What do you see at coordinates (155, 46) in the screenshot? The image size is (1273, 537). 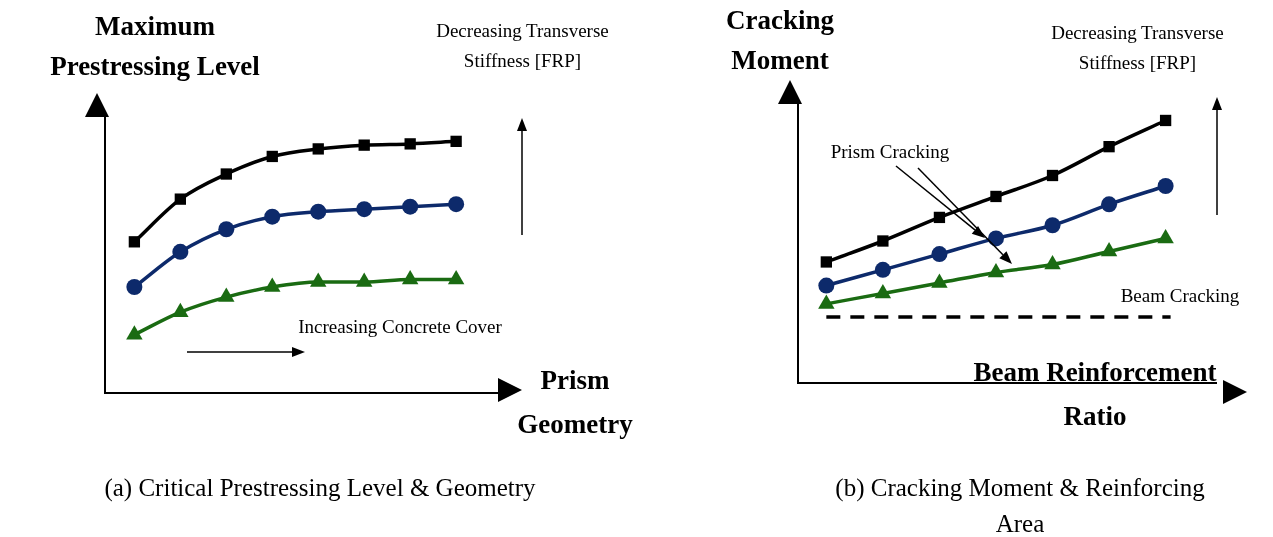 I see `y-axis-title: Maximum Prestressing Level` at bounding box center [155, 46].